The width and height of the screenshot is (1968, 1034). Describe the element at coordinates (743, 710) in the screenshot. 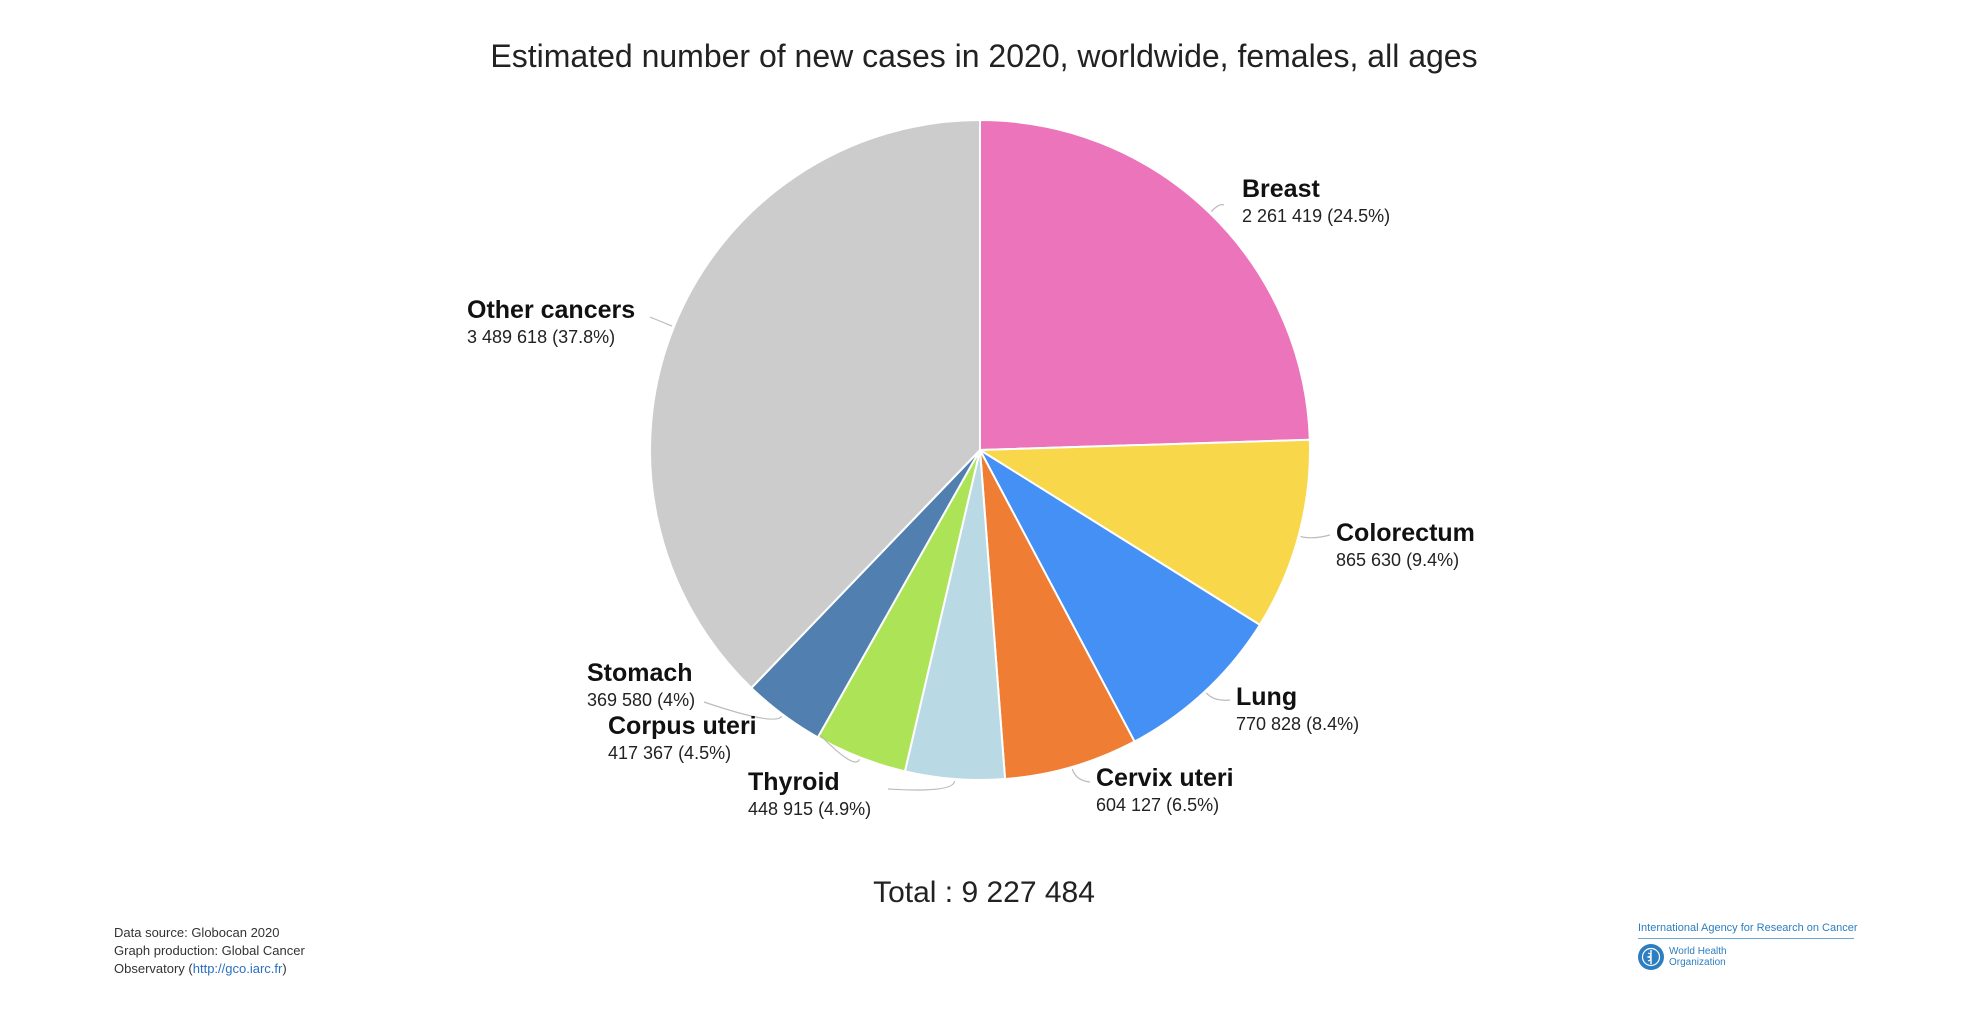

I see `leader-line-stomach` at that location.